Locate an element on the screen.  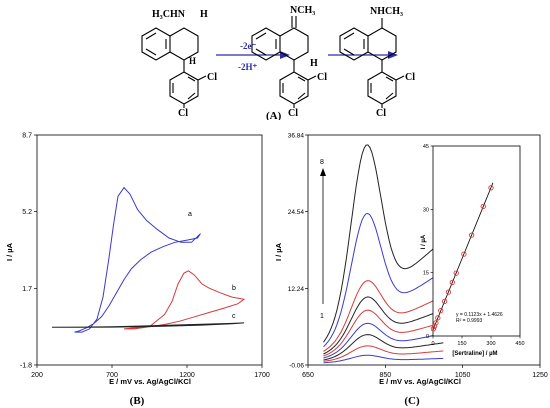
mol3-cl1-label: Cl is located at coordinates (410, 77).